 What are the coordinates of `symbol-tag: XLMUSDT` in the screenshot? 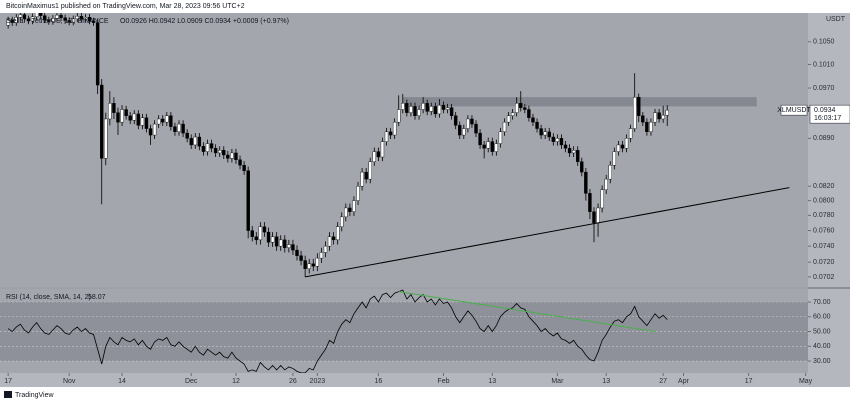 It's located at (794, 110).